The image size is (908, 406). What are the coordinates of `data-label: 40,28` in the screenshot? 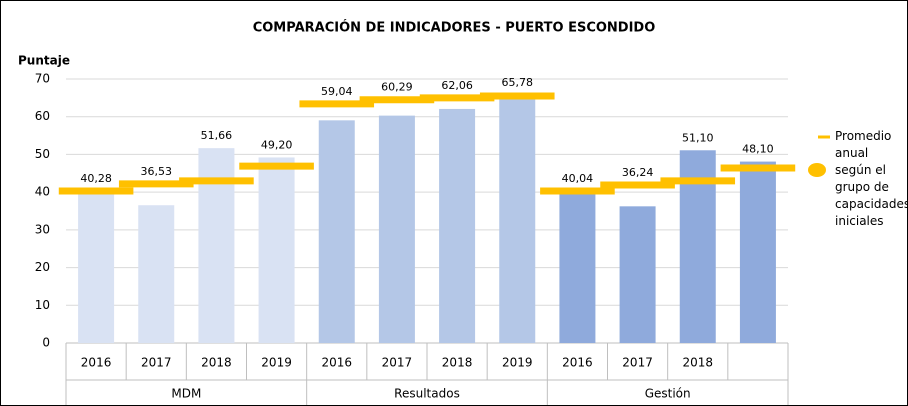 It's located at (96, 178).